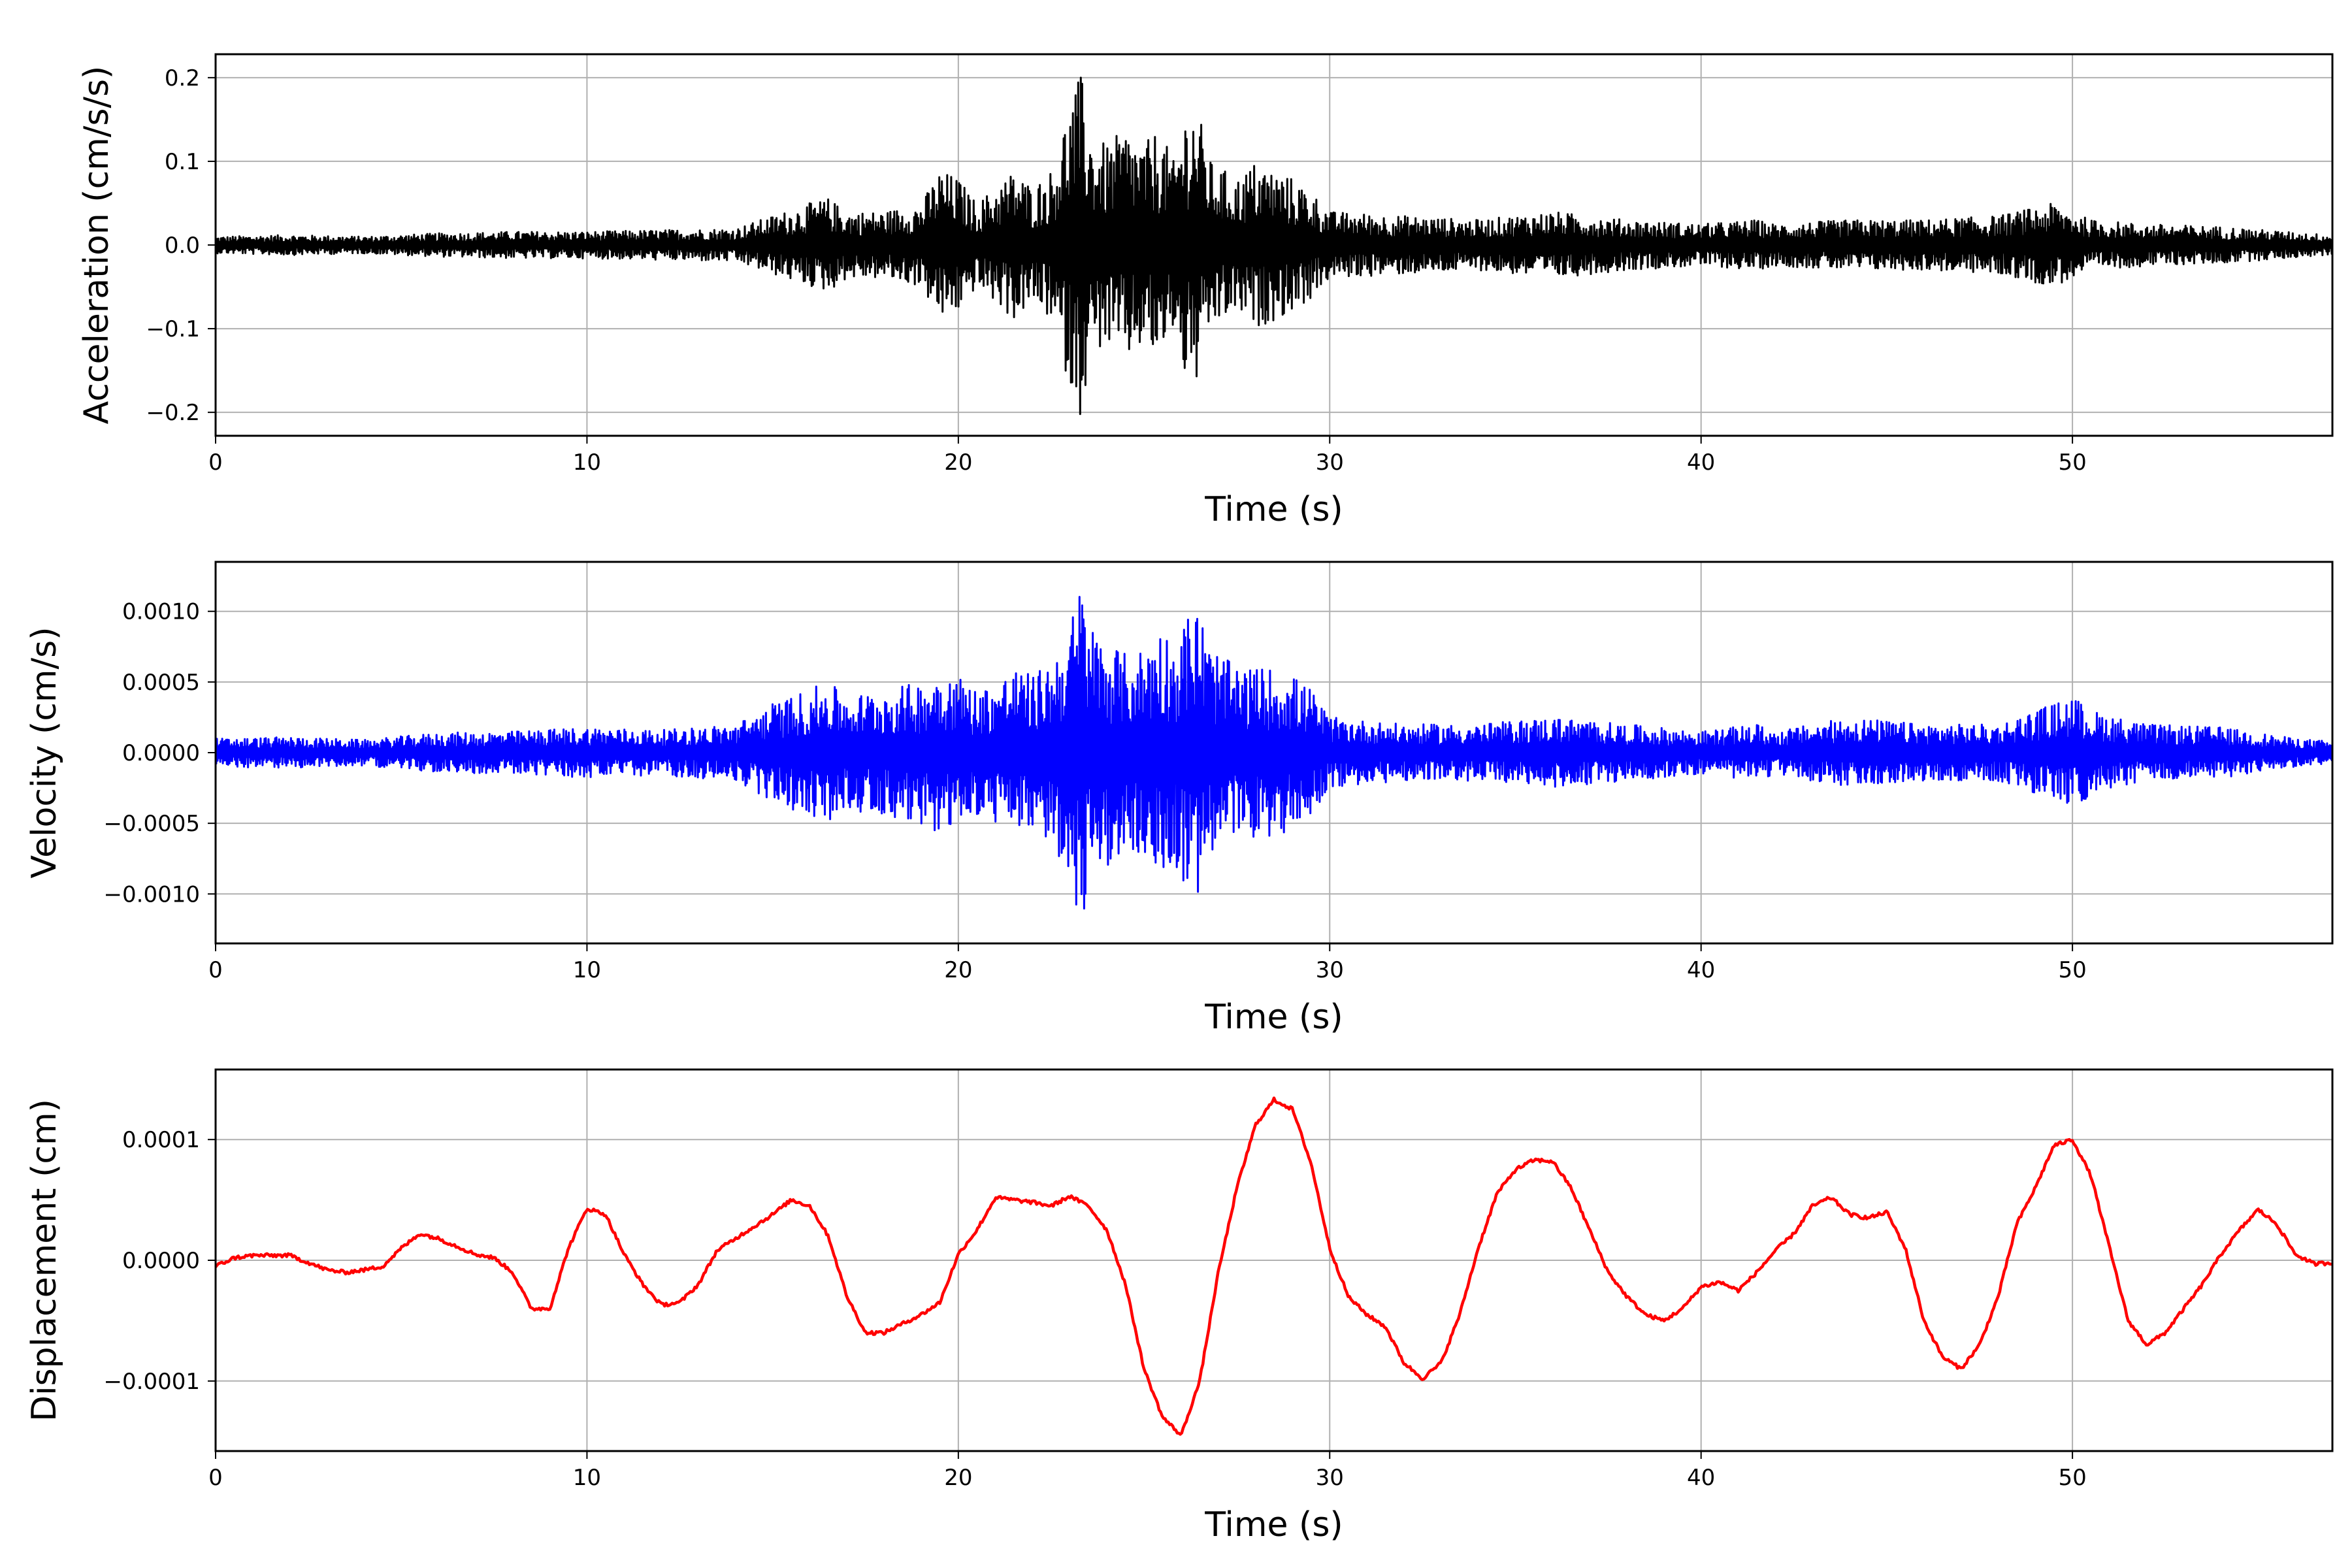  I want to click on y-tick-label: 0.2, so click(182, 78).